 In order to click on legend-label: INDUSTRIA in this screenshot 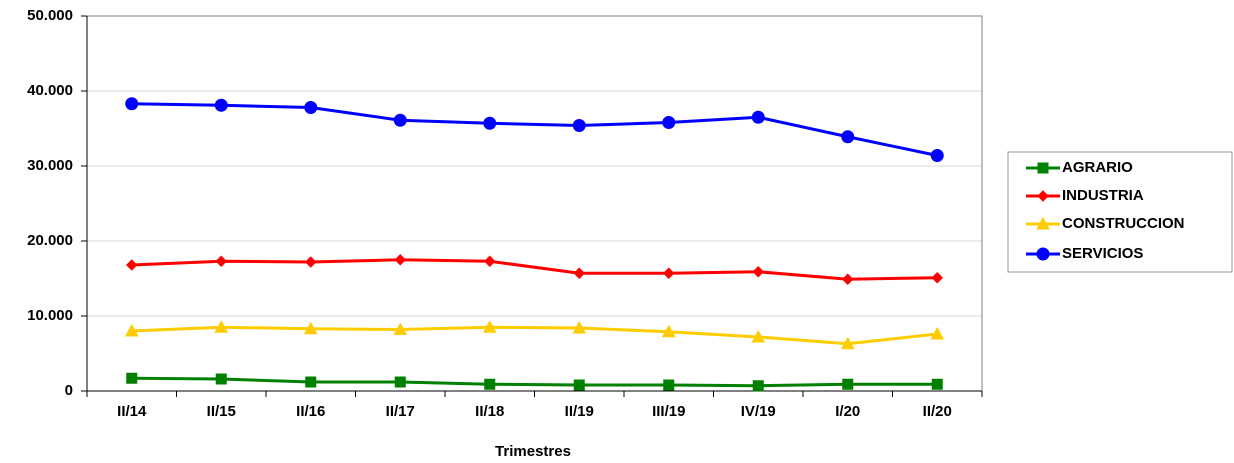, I will do `click(1103, 195)`.